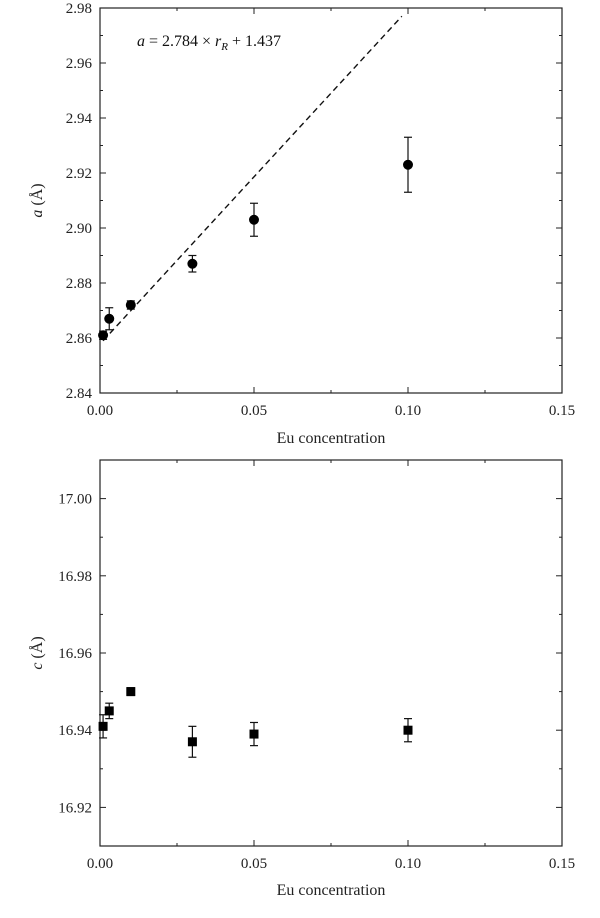  Describe the element at coordinates (75, 731) in the screenshot. I see `y-tick-label: 16.94` at that location.